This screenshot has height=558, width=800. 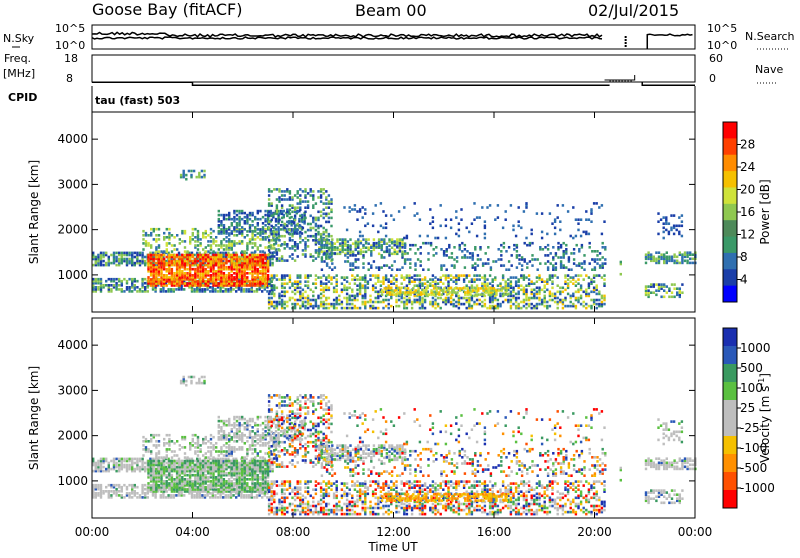 I want to click on freq-tick-high: 18, so click(x=71, y=58).